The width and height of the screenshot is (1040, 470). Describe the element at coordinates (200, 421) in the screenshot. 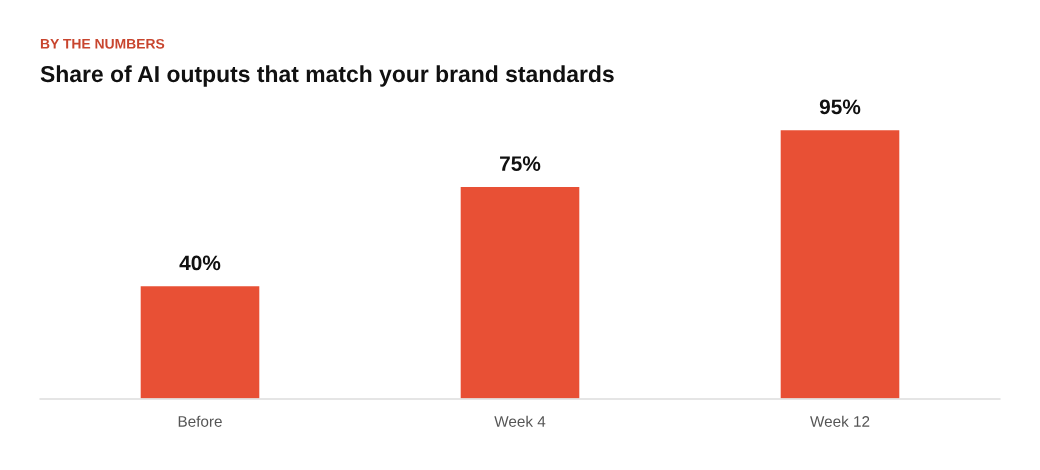

I see `x-tick-label: Before` at that location.